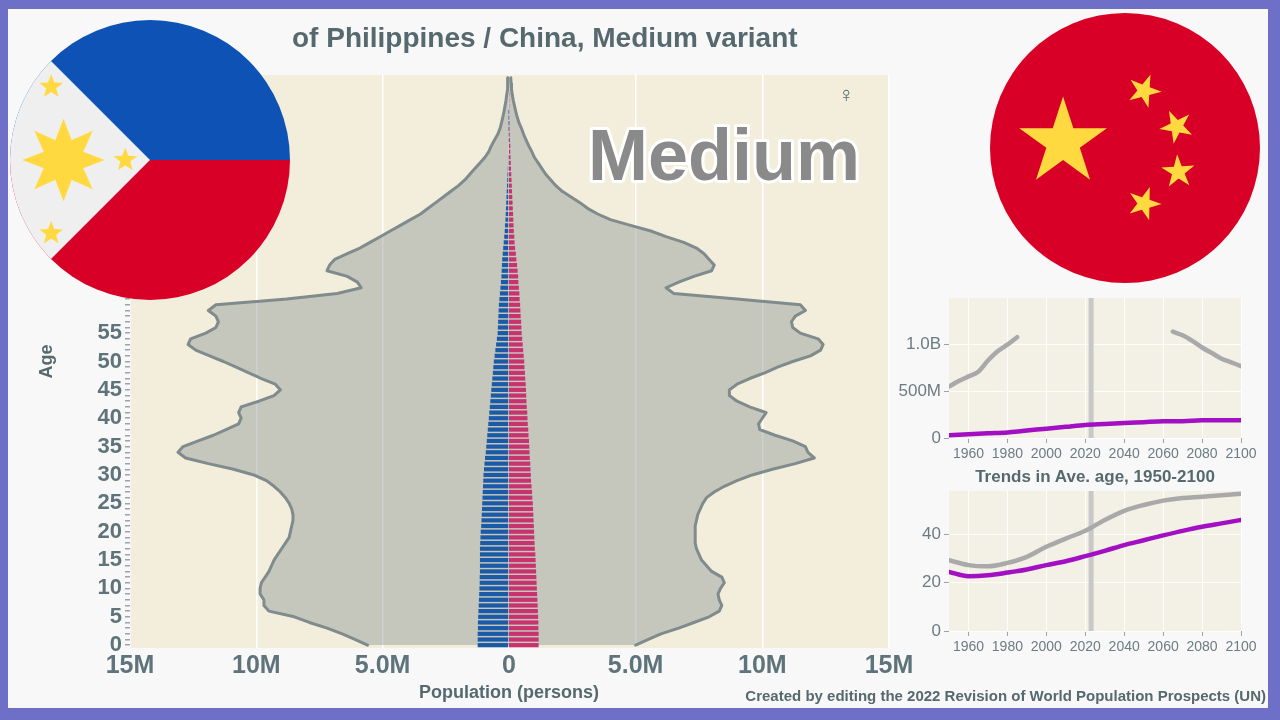 The width and height of the screenshot is (1280, 720). What do you see at coordinates (109, 332) in the screenshot?
I see `y-tick-label: 55` at bounding box center [109, 332].